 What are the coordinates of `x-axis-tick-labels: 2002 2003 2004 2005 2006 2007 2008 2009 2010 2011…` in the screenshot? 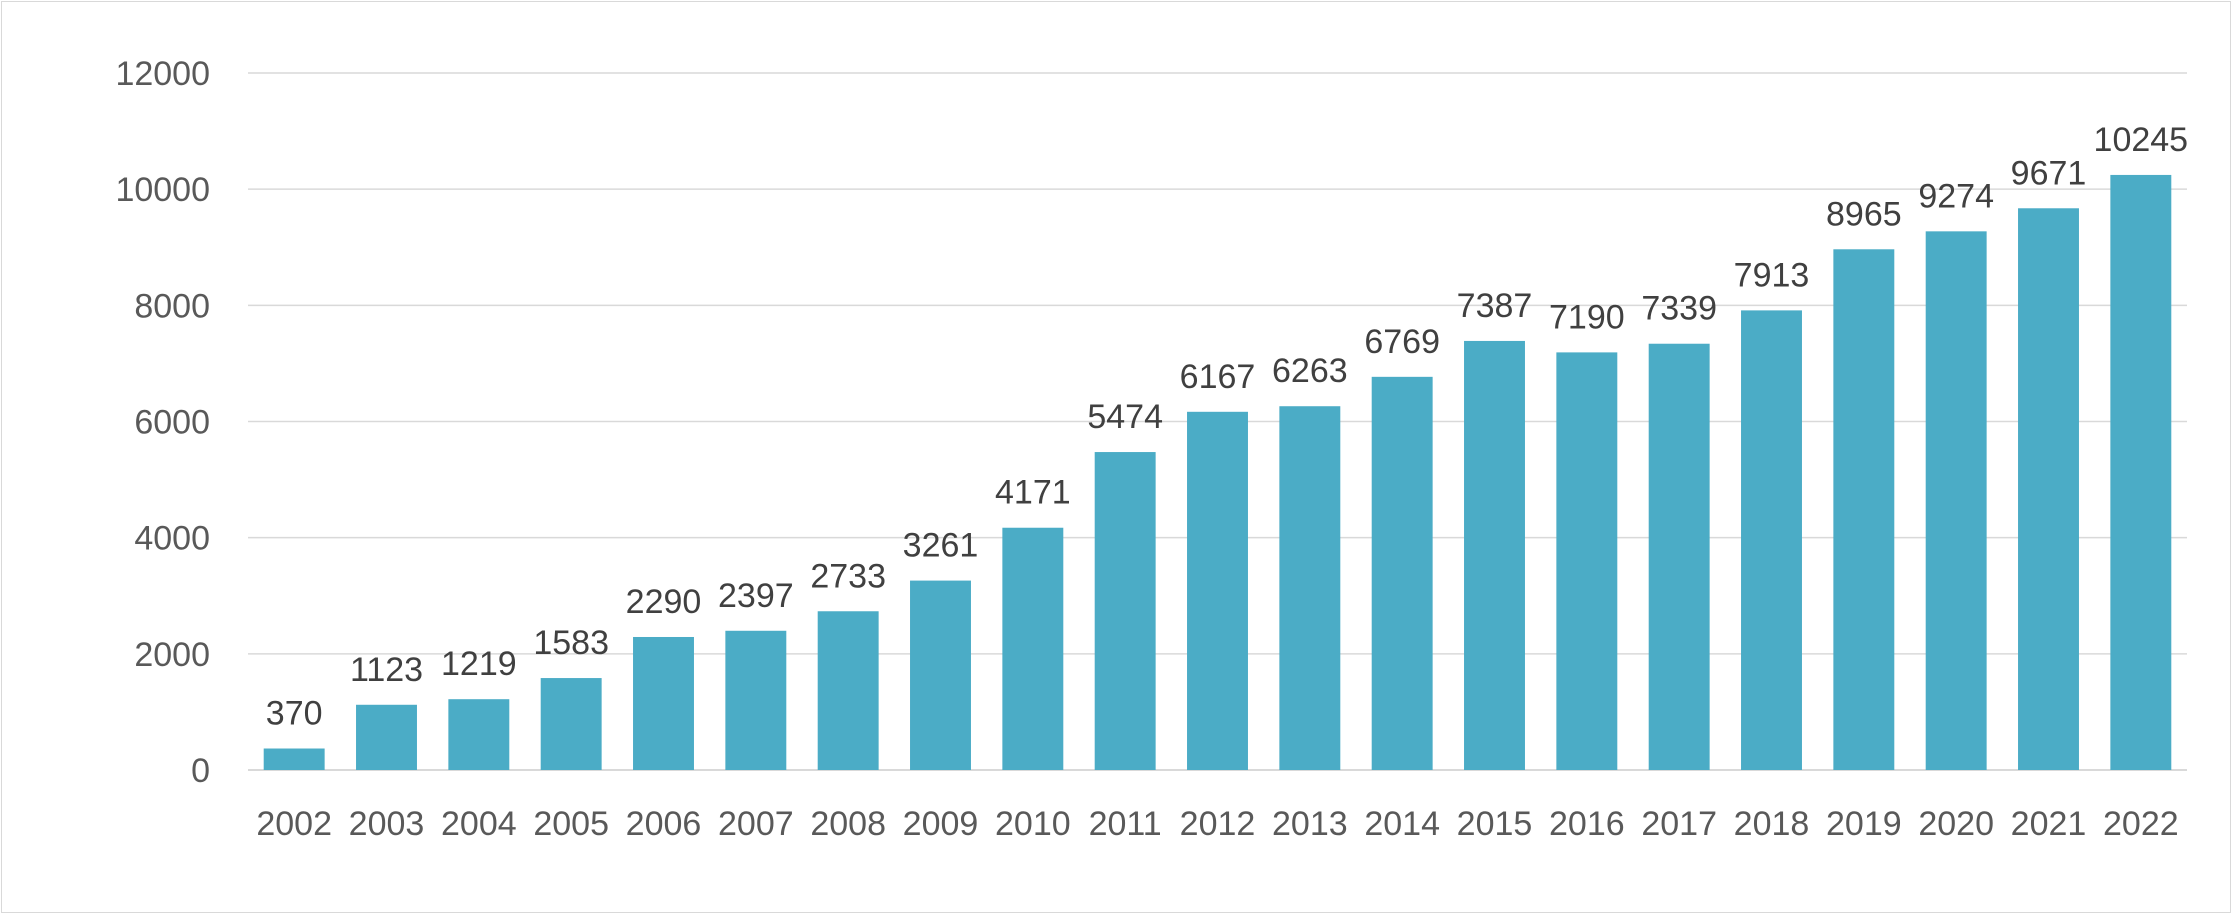 It's located at (1217, 824).